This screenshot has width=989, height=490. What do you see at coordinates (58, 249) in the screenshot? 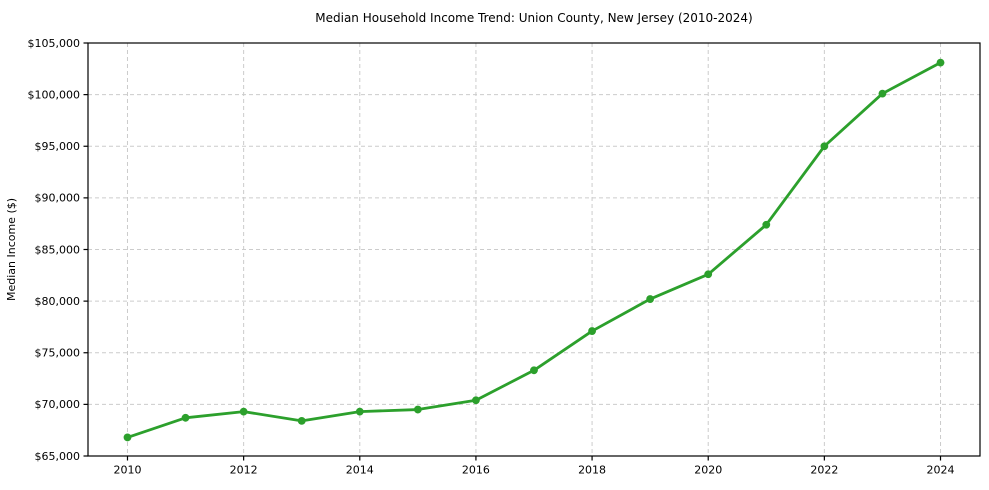
I see `y-tick-label: $85,000` at bounding box center [58, 249].